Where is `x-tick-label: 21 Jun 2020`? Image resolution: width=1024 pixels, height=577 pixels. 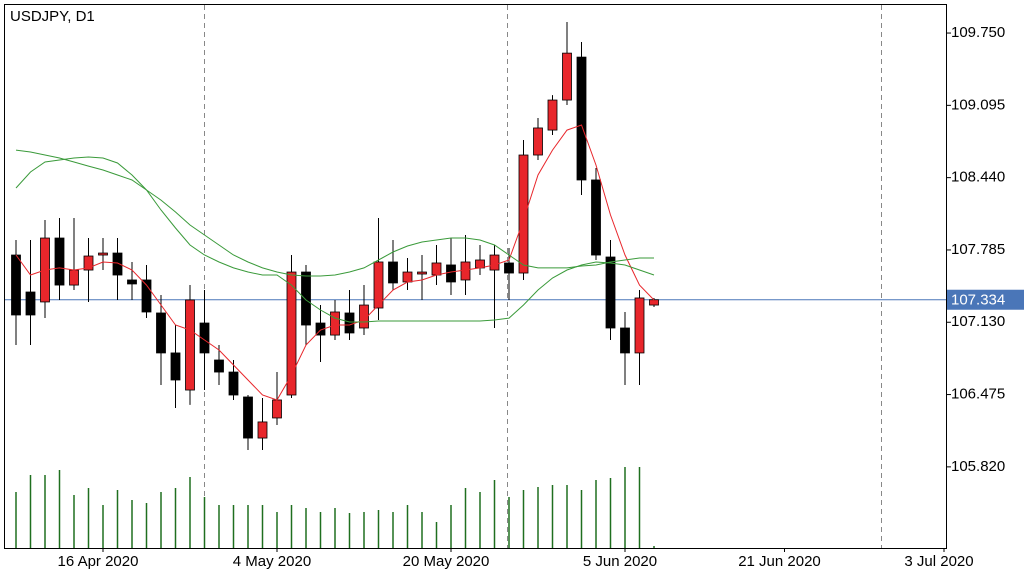
x-tick-label: 21 Jun 2020 is located at coordinates (779, 561).